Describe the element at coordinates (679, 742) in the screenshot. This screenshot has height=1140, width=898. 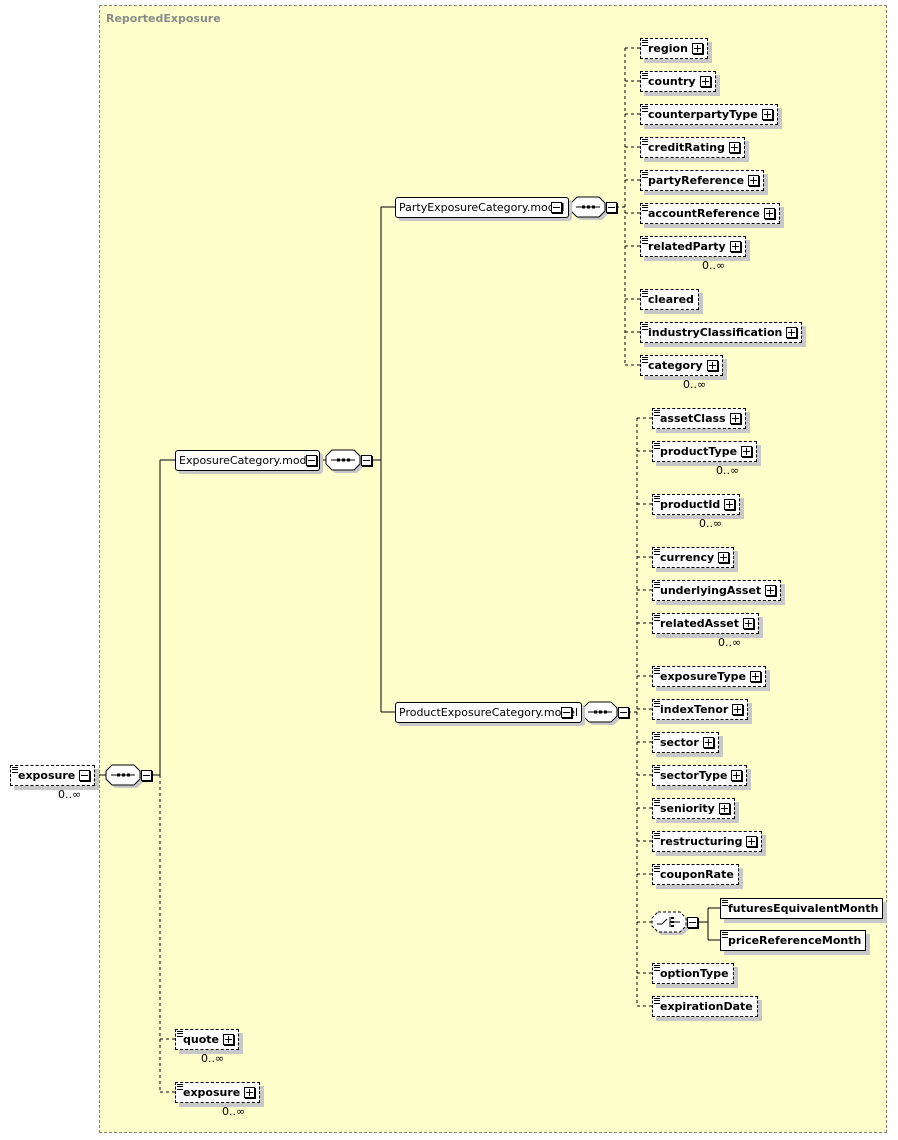
I see `element-label: sector` at that location.